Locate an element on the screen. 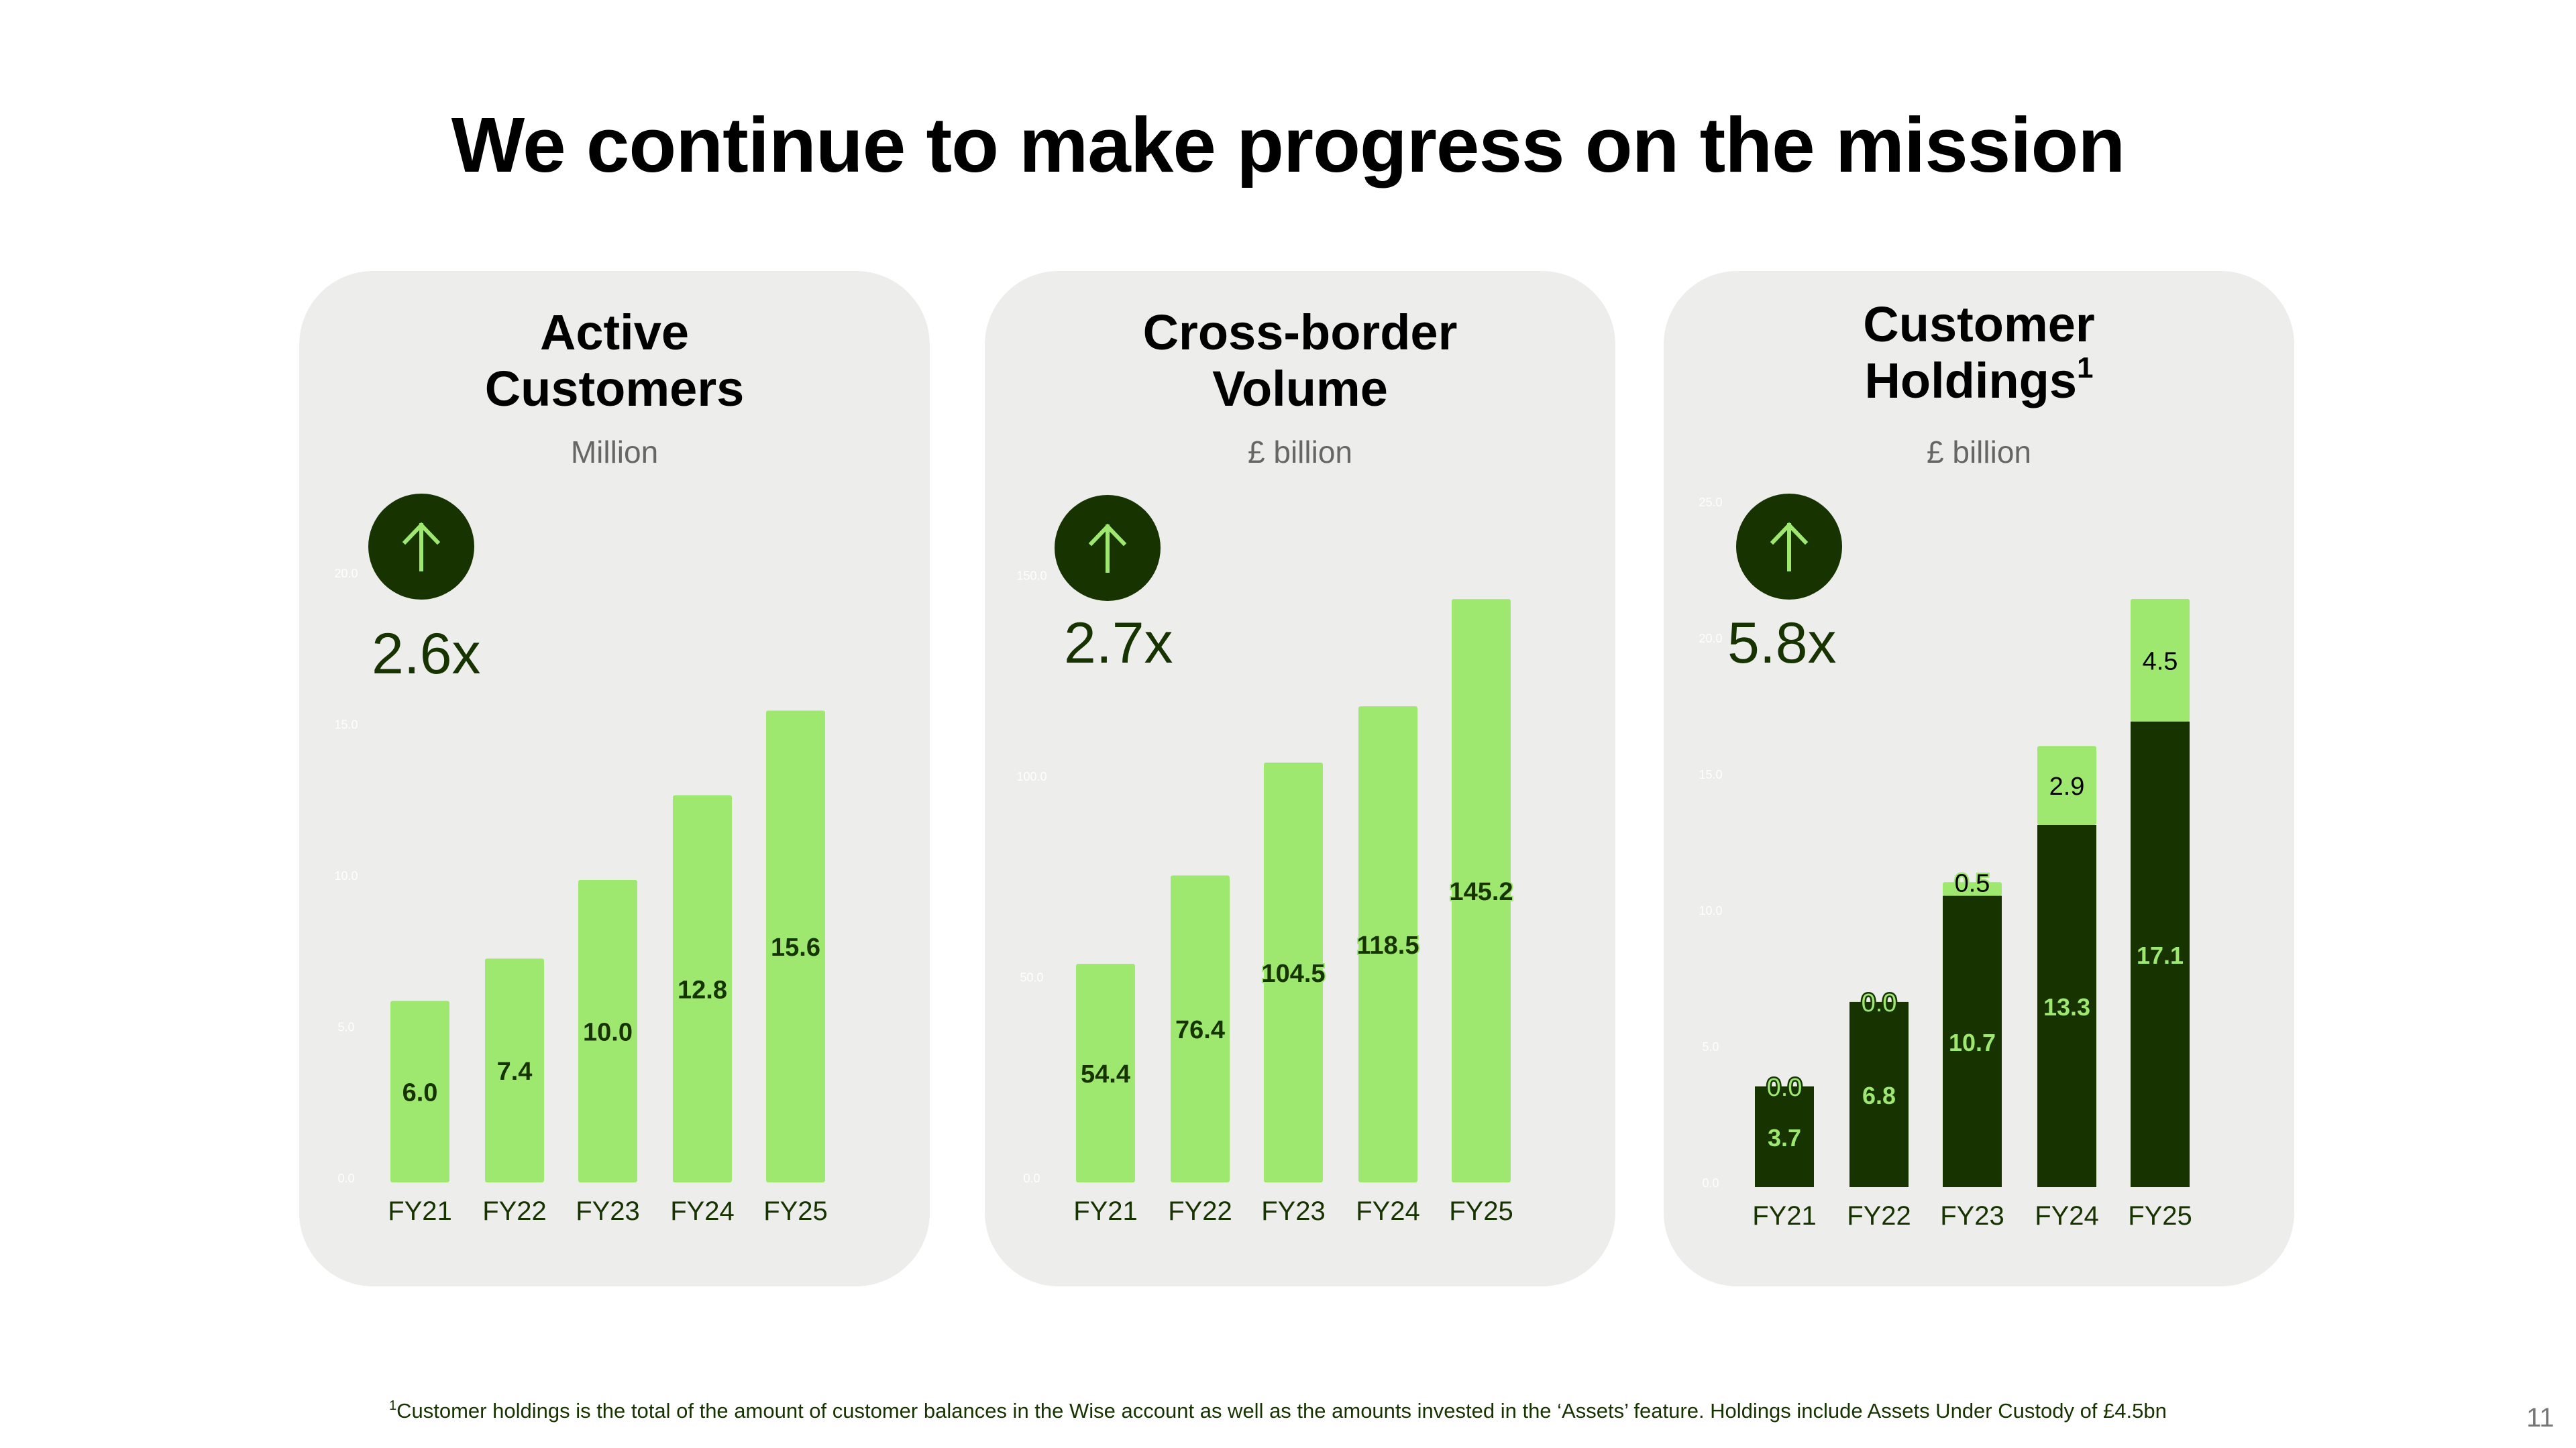 The width and height of the screenshot is (2576, 1448). card-title-line1: Cross-border is located at coordinates (1300, 332).